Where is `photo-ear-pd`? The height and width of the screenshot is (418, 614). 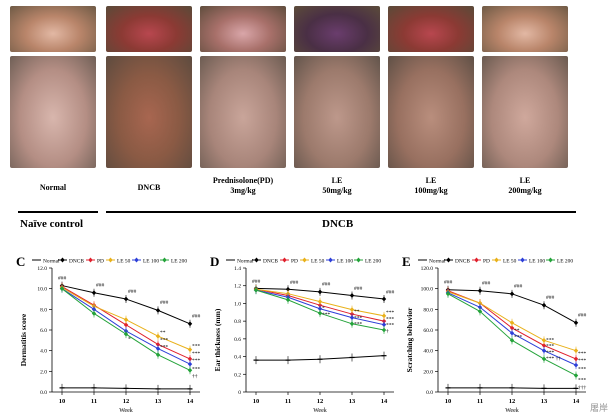
photo-ear-pd is located at coordinates (243, 29).